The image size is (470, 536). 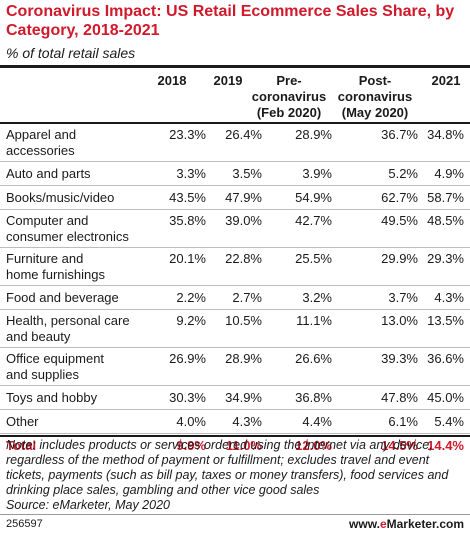 What do you see at coordinates (62, 298) in the screenshot?
I see `row-label: Food and beverage` at bounding box center [62, 298].